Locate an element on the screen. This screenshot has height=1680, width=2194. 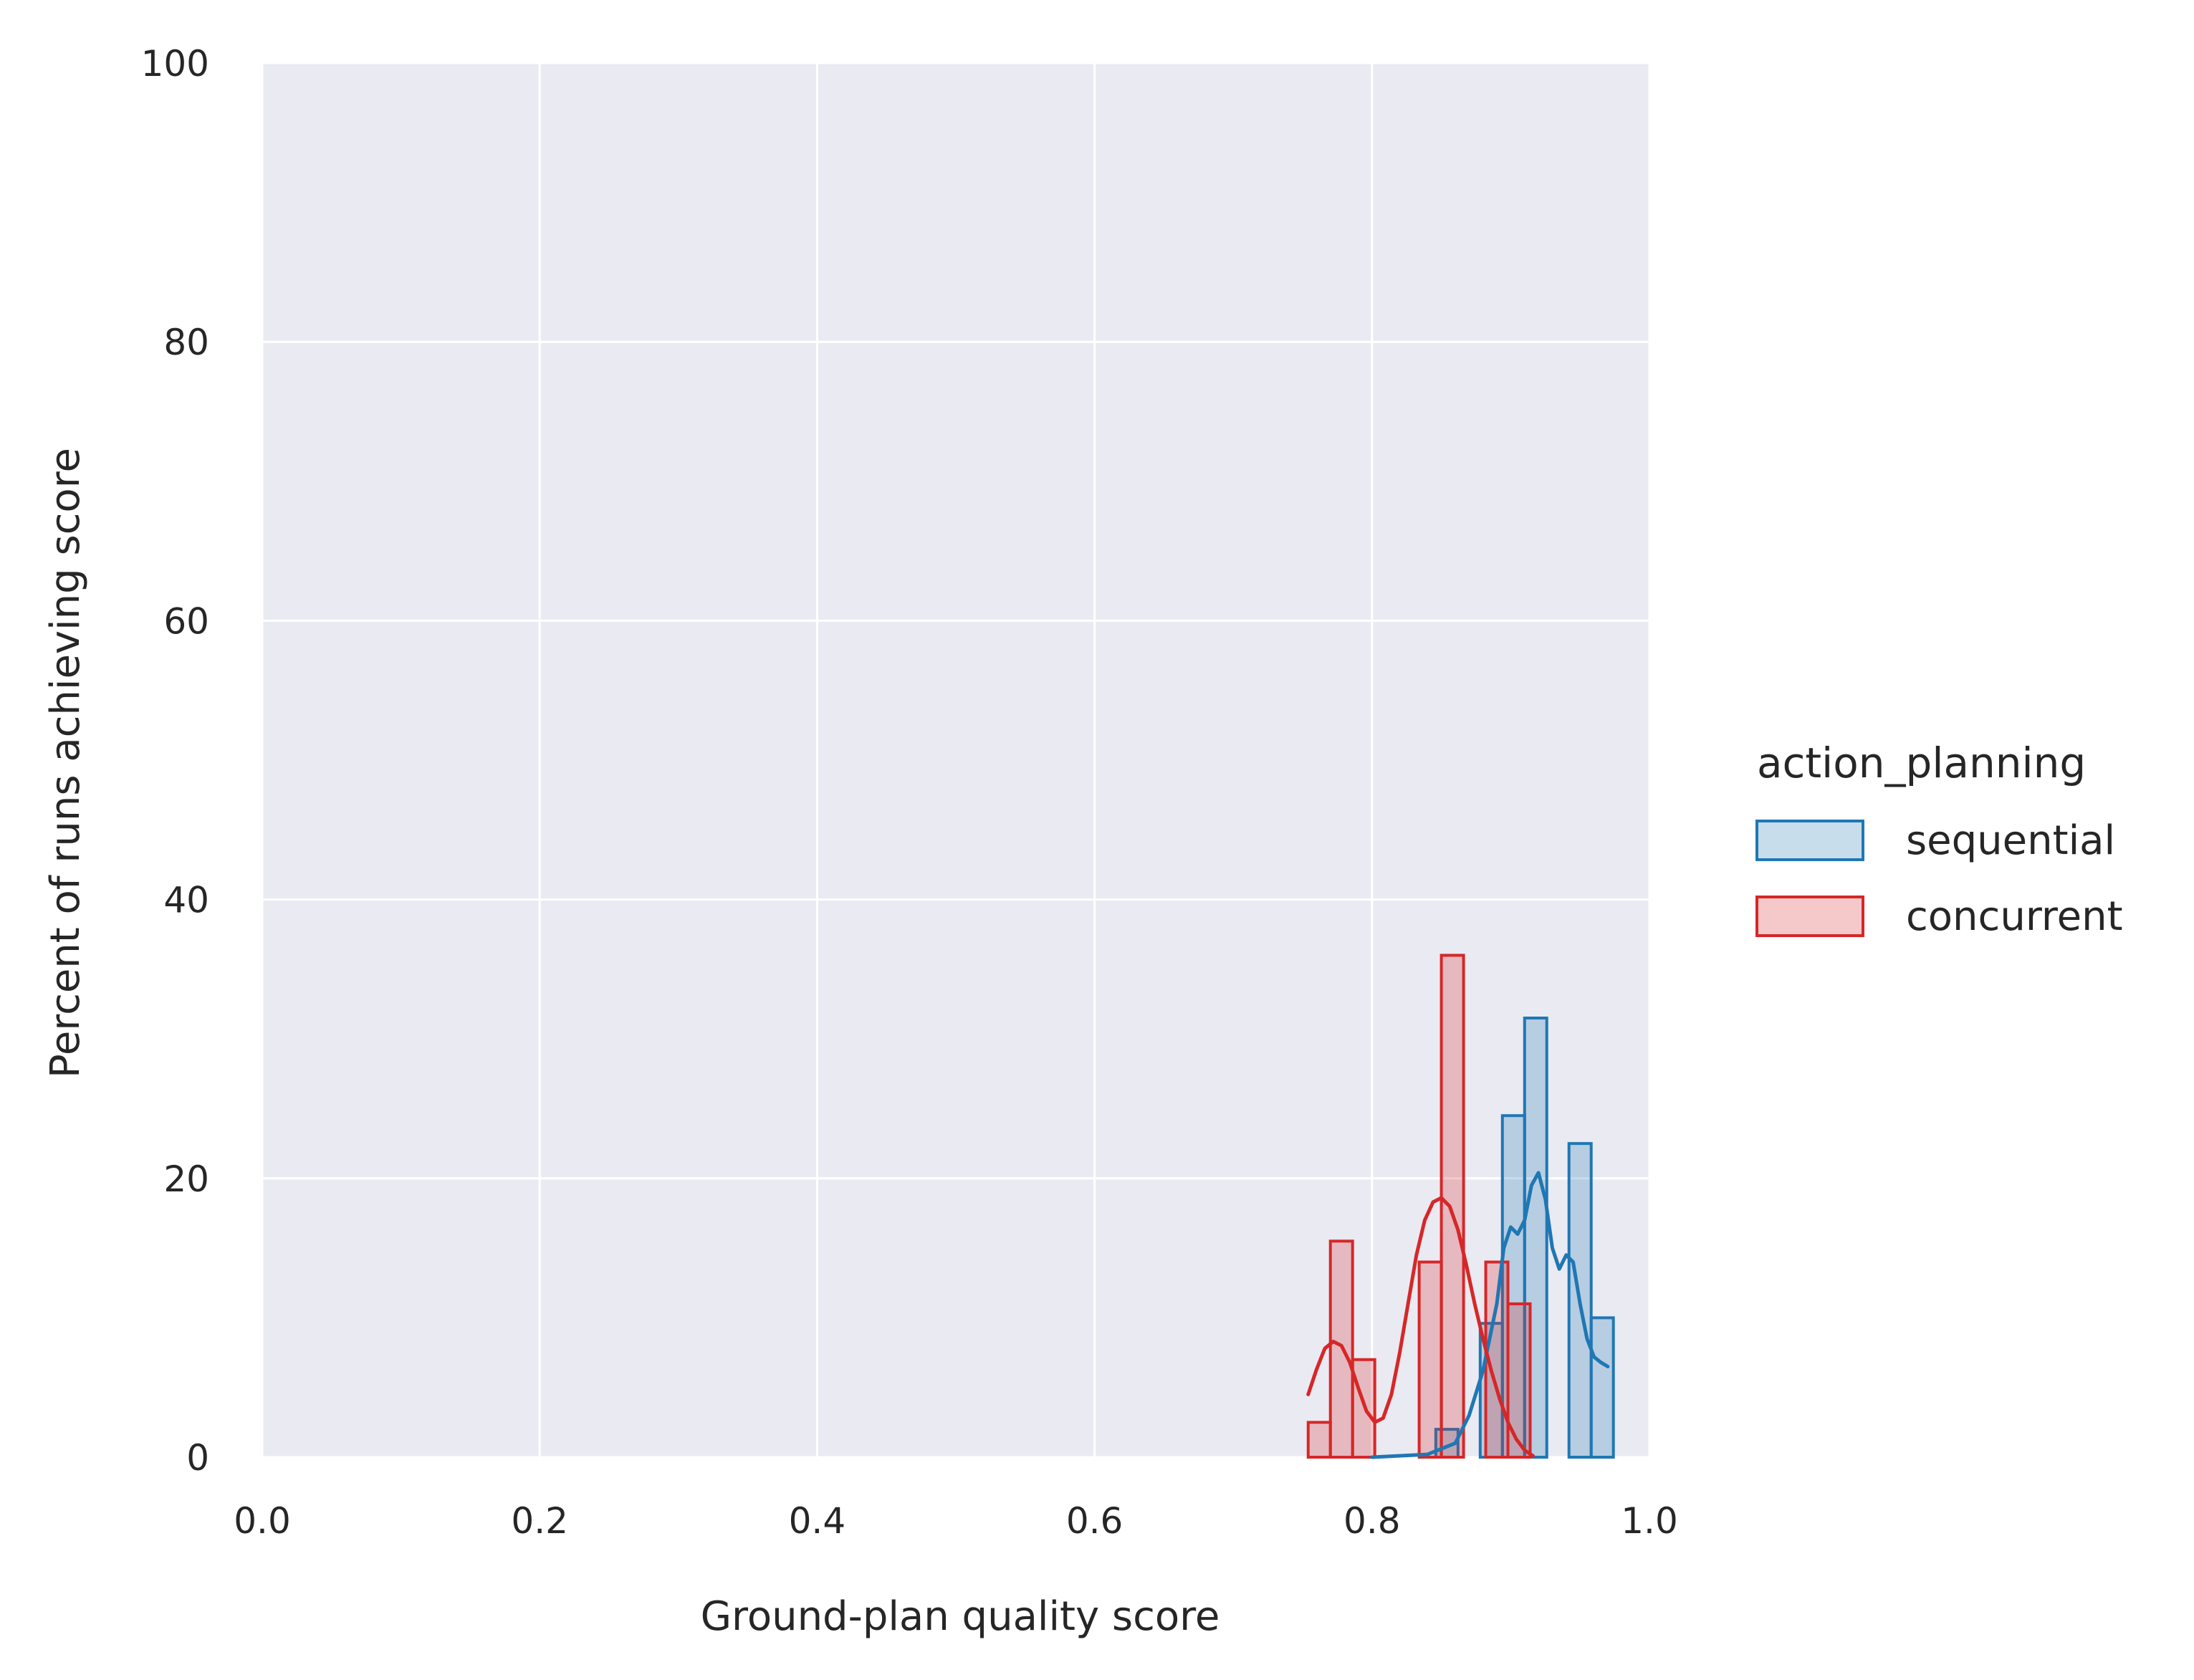
kde-curves is located at coordinates (1458, 1315).